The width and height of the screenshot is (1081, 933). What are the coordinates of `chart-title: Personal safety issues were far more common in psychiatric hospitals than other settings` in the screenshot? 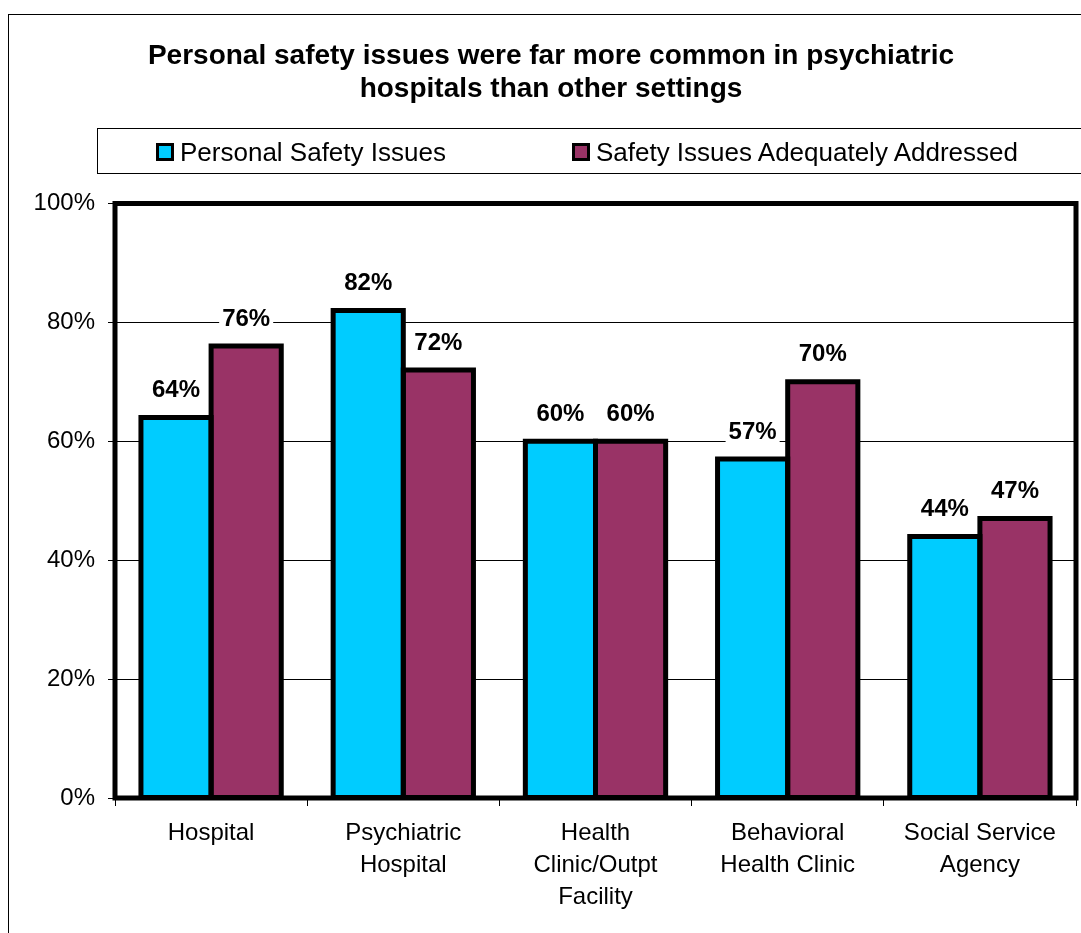 It's located at (551, 71).